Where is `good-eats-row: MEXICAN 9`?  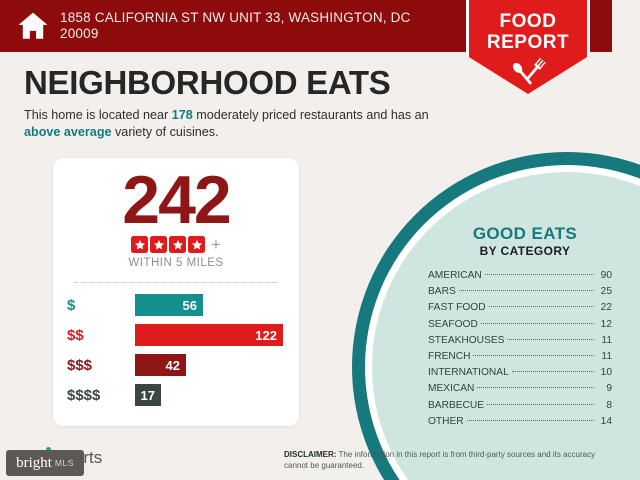
good-eats-row: MEXICAN 9 is located at coordinates (520, 389).